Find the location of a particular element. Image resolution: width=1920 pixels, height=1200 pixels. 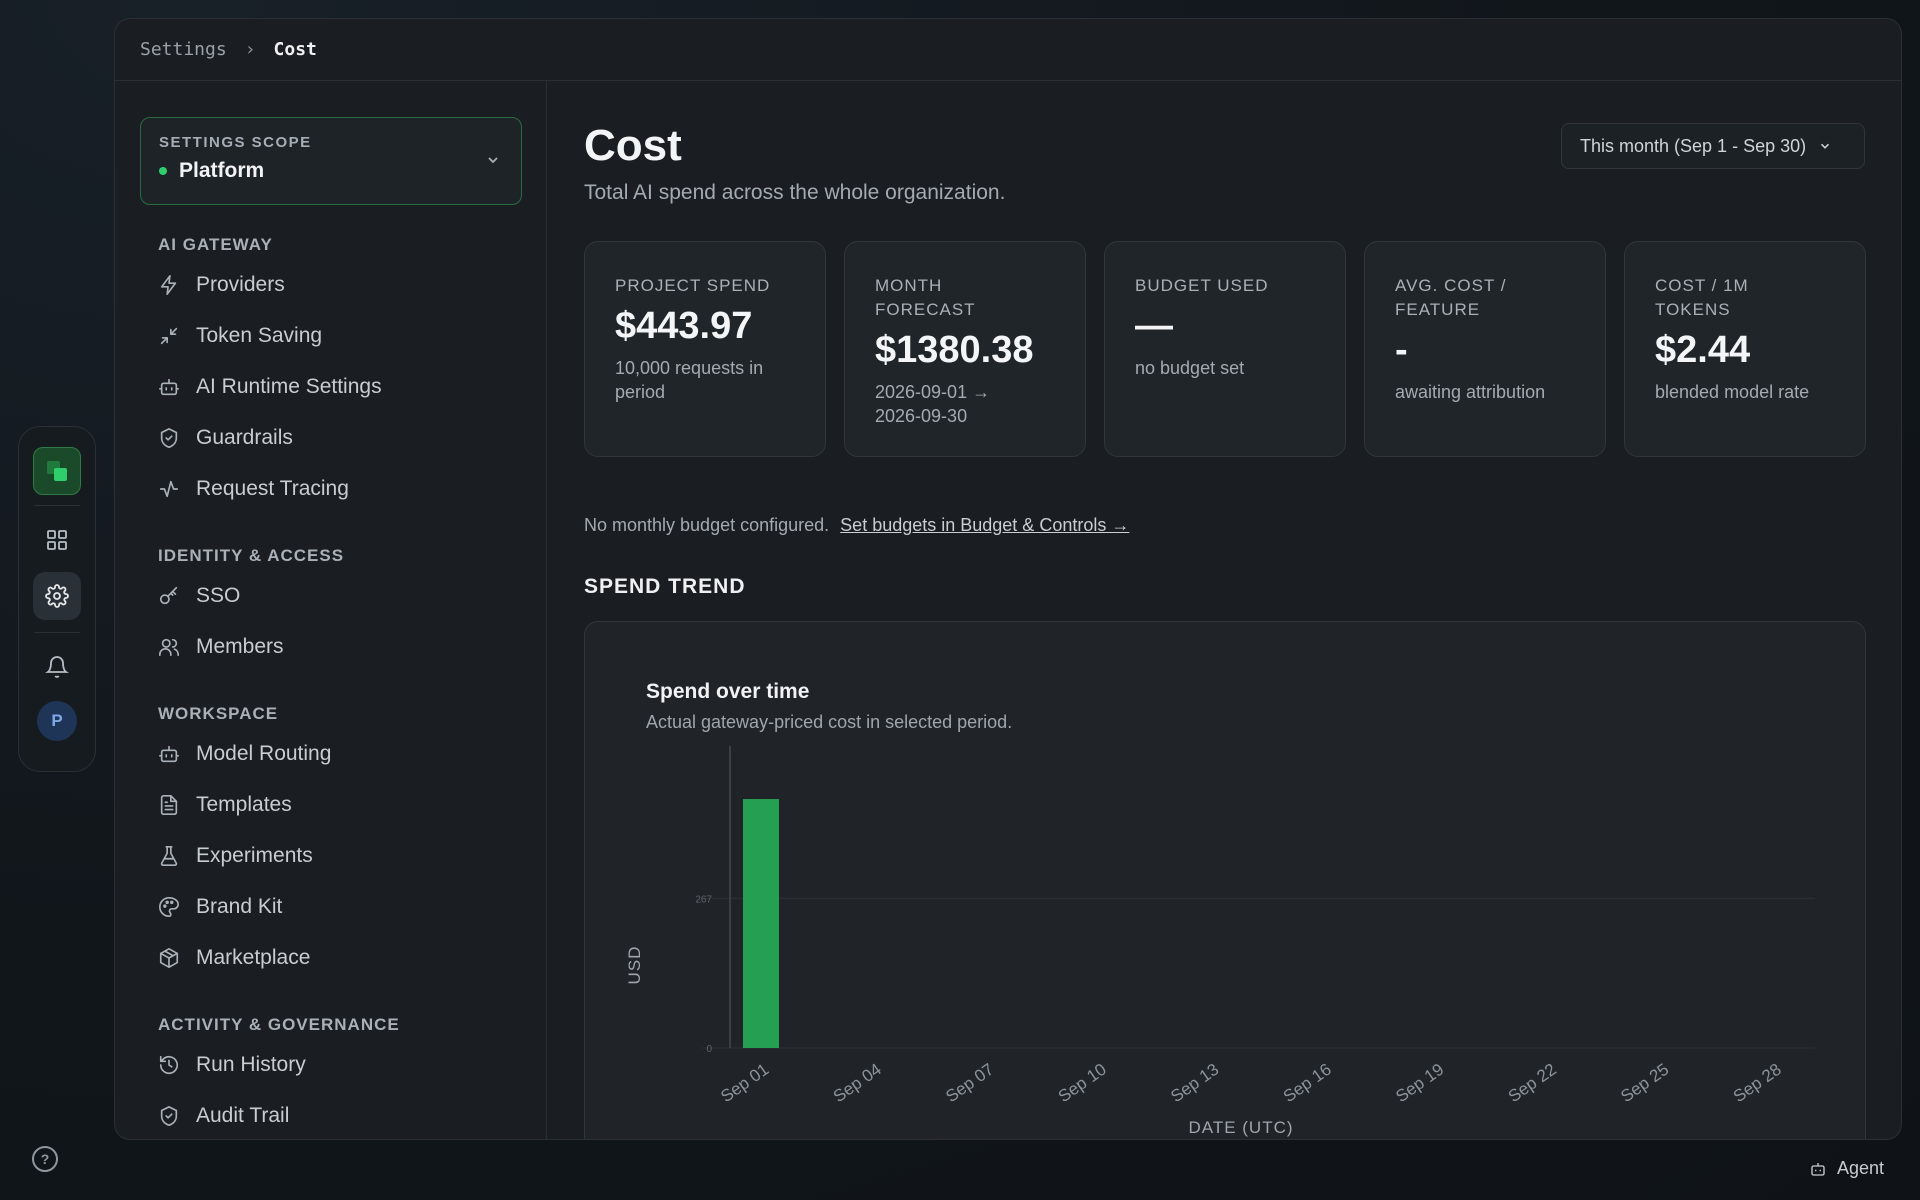

sidebar-item-members: Members is located at coordinates (331, 646).